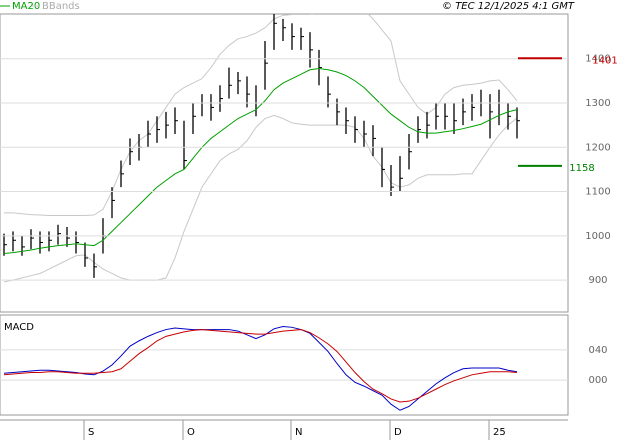  What do you see at coordinates (597, 380) in the screenshot?
I see `y-tick-label: 000` at bounding box center [597, 380].